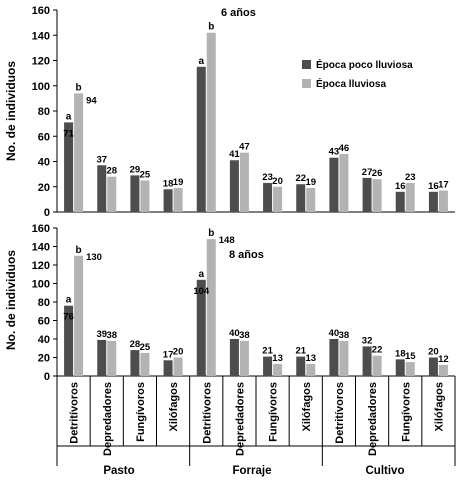 Image resolution: width=466 pixels, height=481 pixels. What do you see at coordinates (44, 137) in the screenshot?
I see `y-tick-label: 60` at bounding box center [44, 137].